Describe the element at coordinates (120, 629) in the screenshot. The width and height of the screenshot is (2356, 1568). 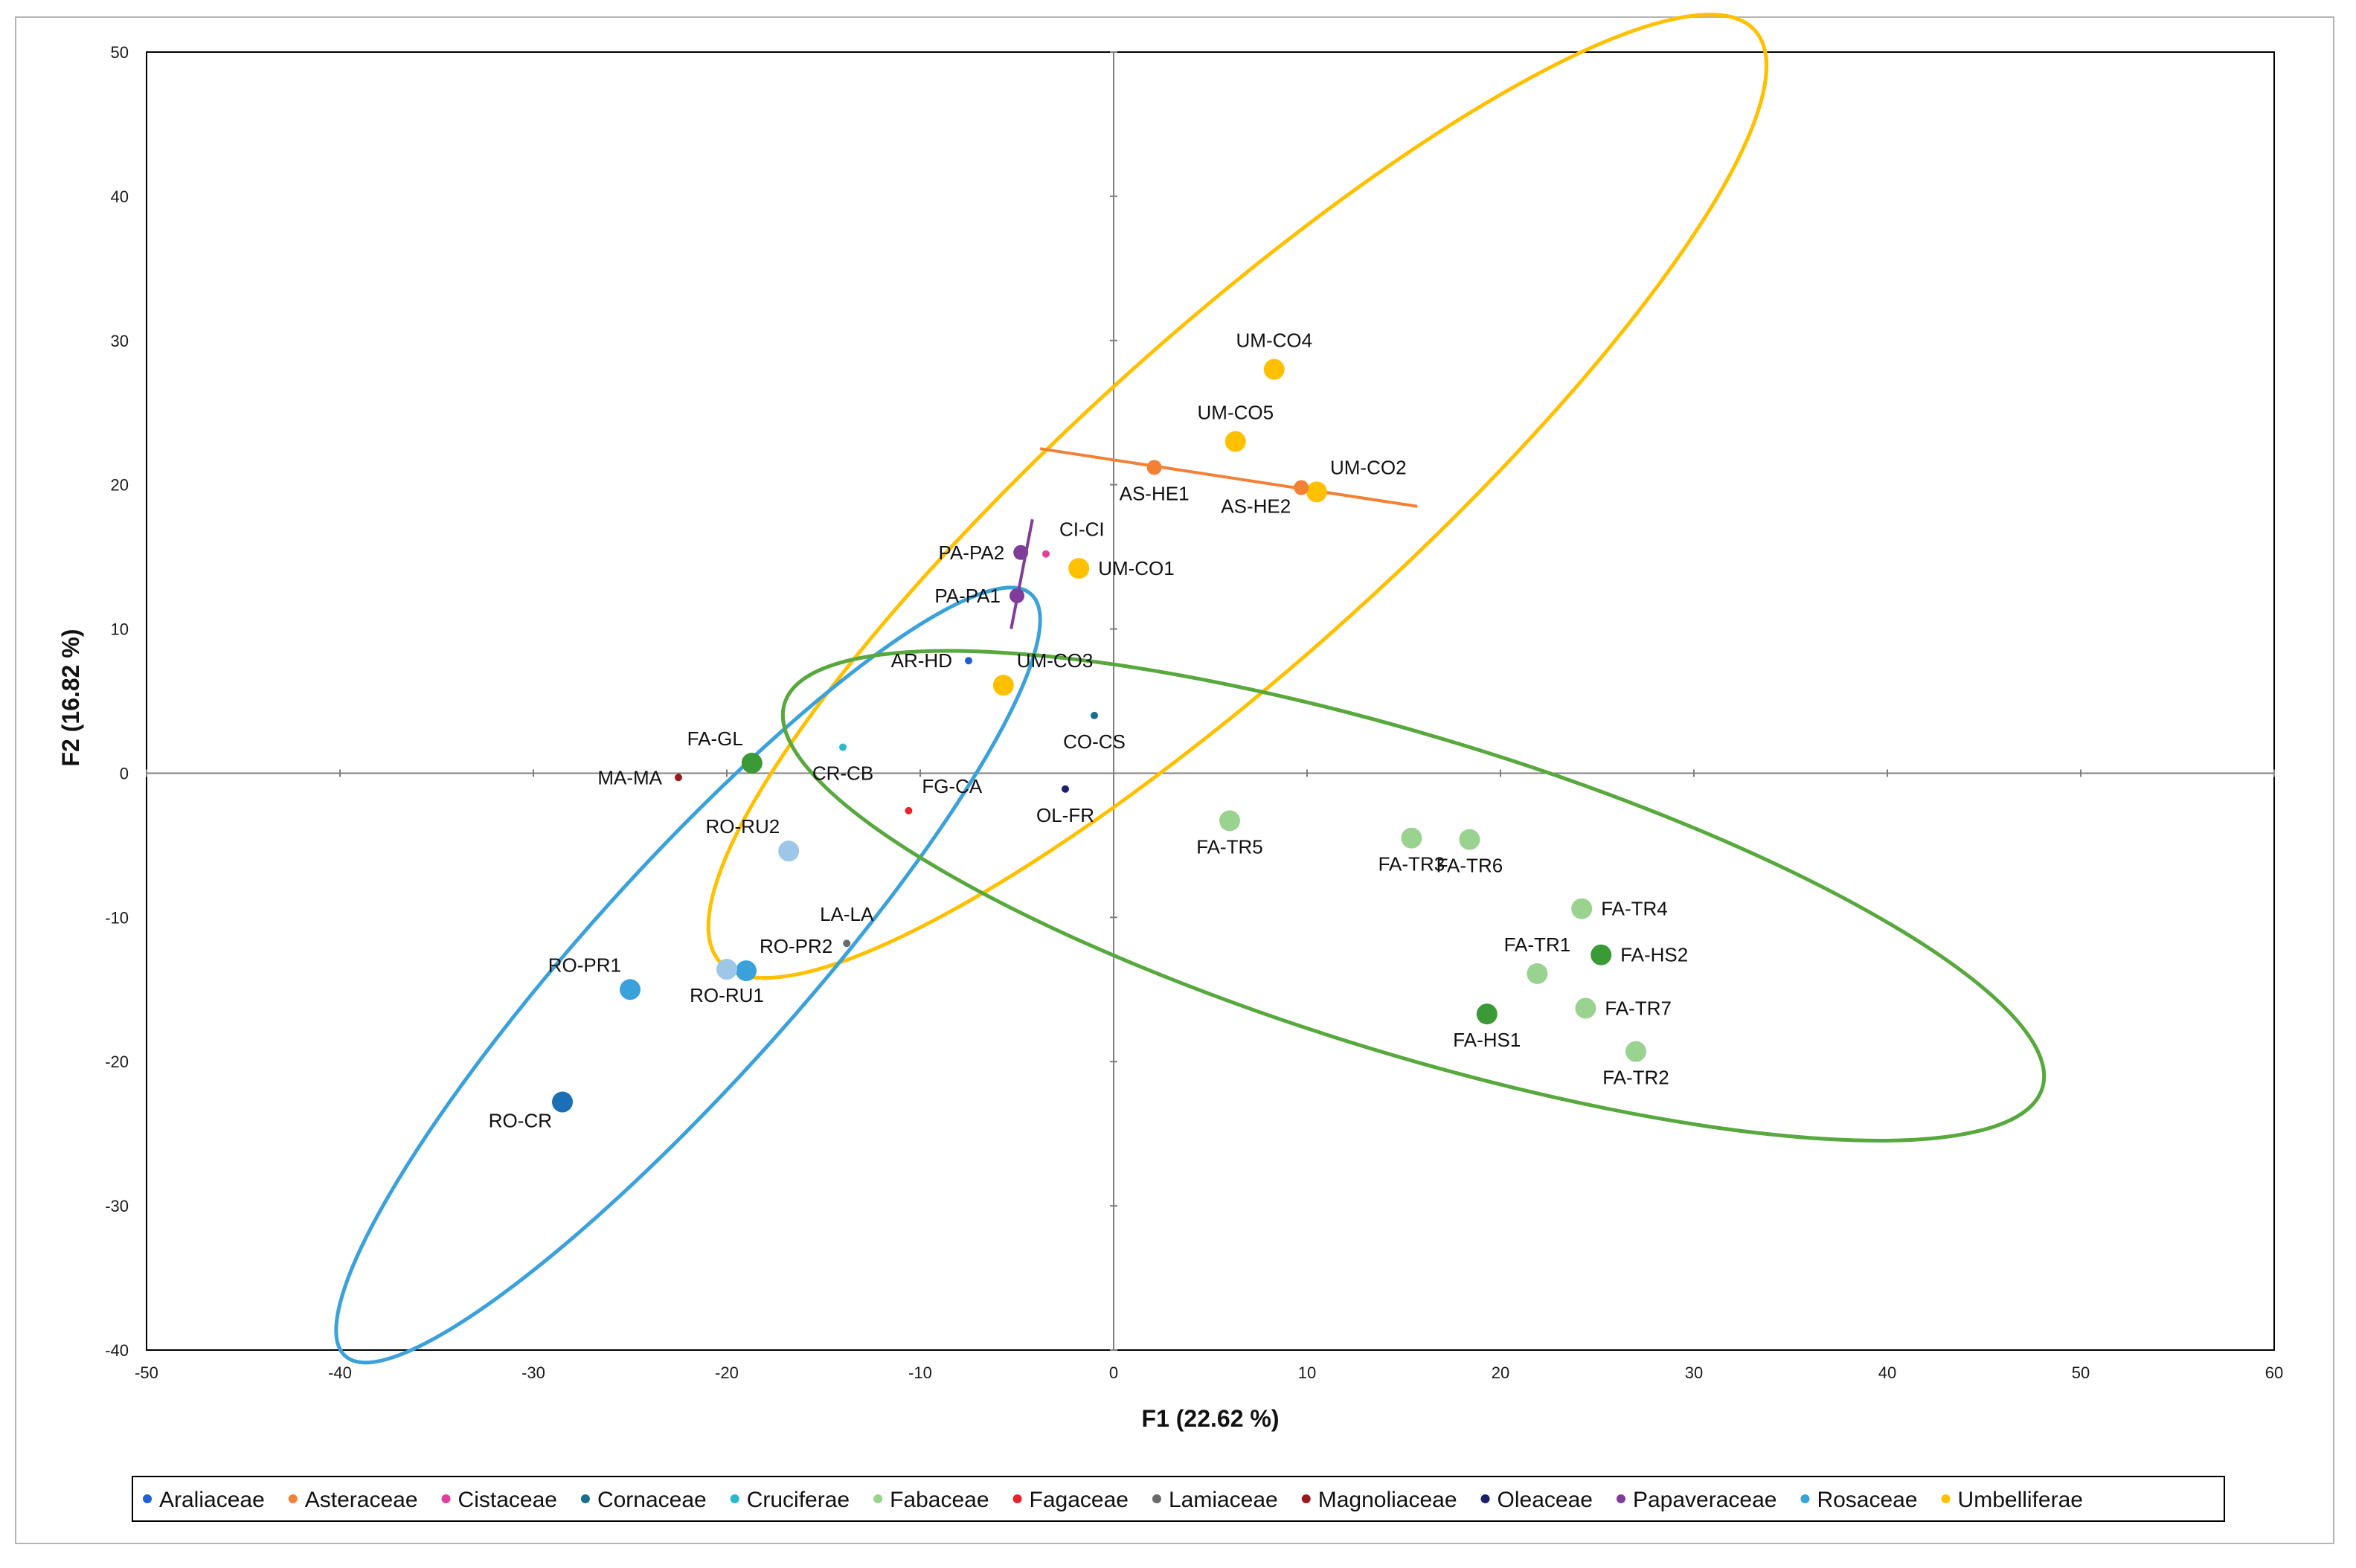
I see `y-tick-label: 10` at that location.